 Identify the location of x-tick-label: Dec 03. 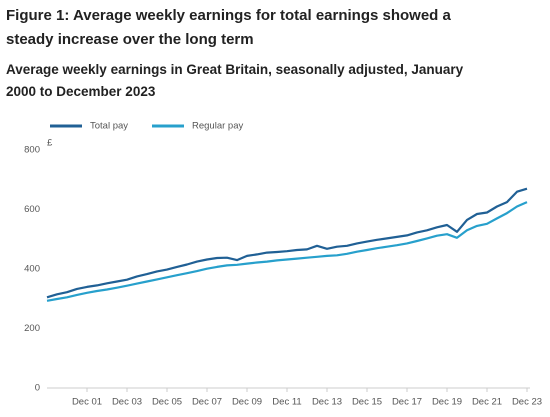
(127, 402).